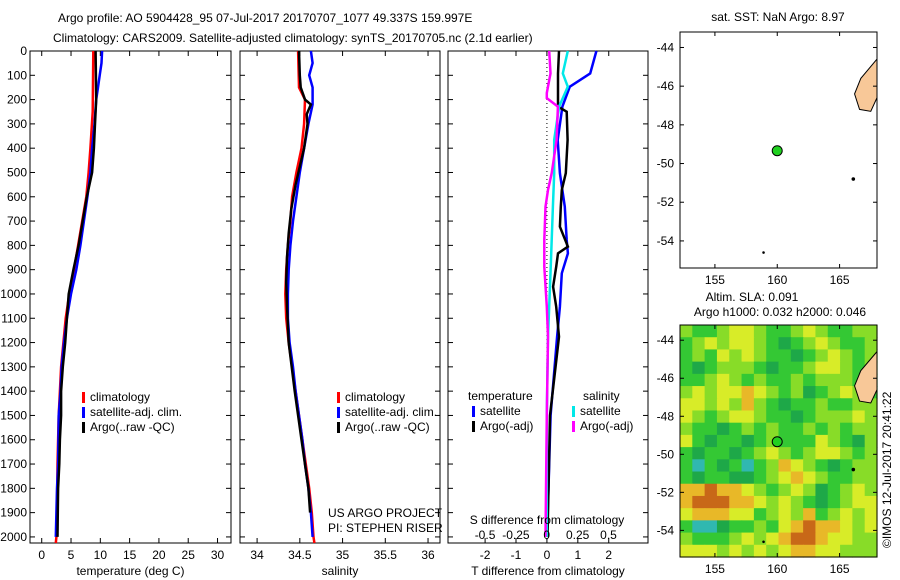 The height and width of the screenshot is (580, 900). Describe the element at coordinates (13, 294) in the screenshot. I see `y-tick-label: 1000` at that location.